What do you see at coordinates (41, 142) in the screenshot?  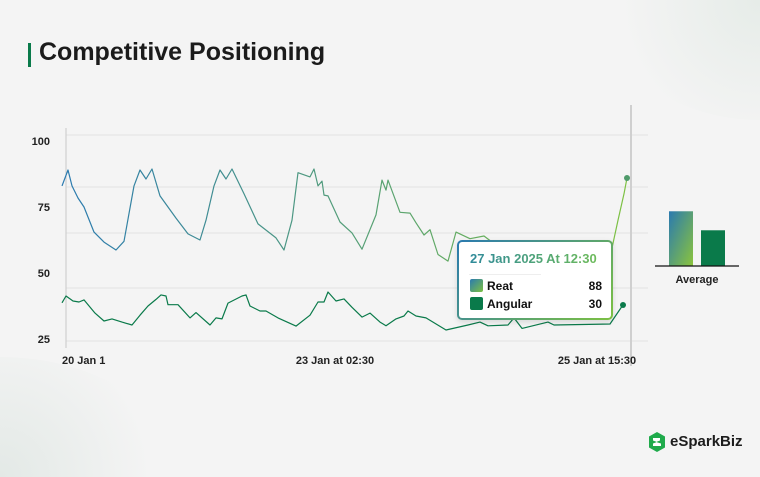 I see `y-tick-label: 100` at bounding box center [41, 142].